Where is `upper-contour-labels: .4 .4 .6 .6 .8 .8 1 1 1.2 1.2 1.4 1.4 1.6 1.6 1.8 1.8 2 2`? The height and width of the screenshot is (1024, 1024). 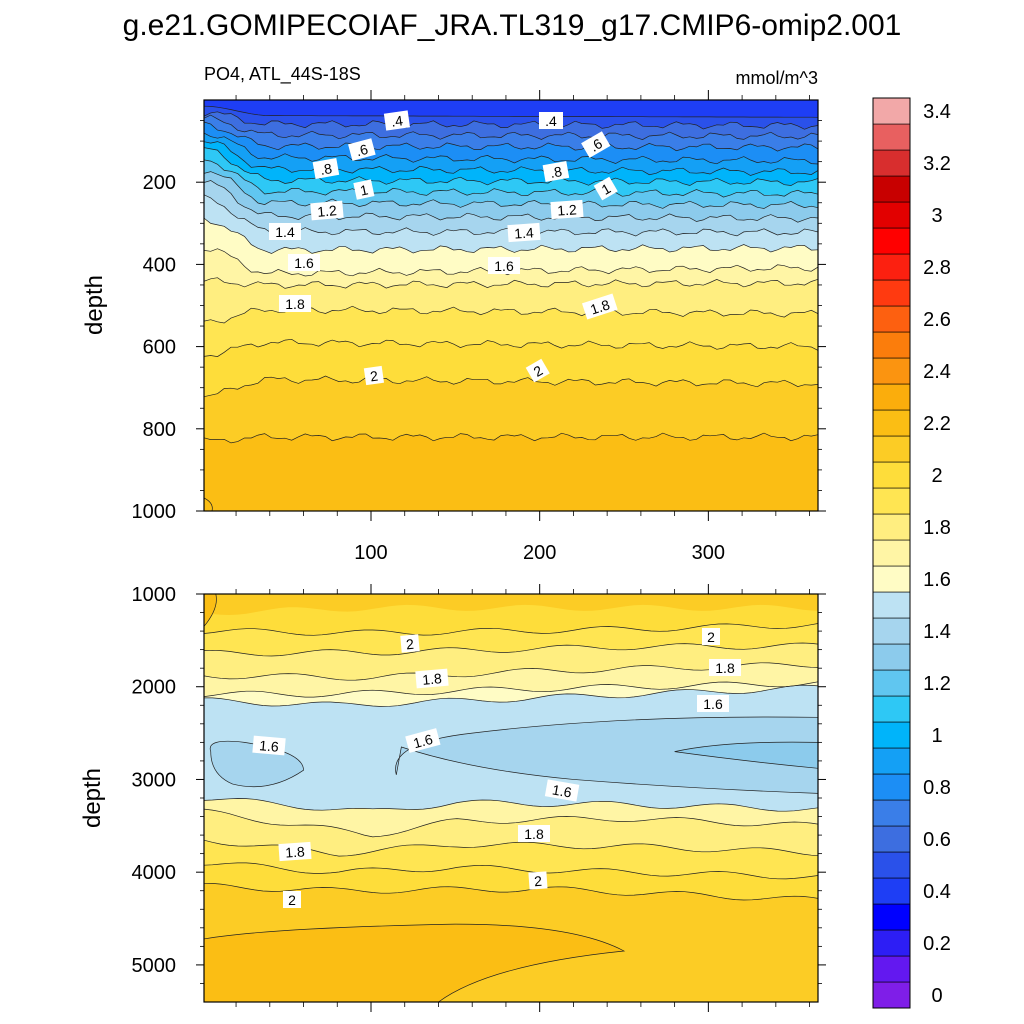
upper-contour-labels: .4 .4 .6 .6 .8 .8 1 1 1.2 1.2 1.4 1.4 1.6 1.6 1.8 1.8 2 2 is located at coordinates (443, 248).